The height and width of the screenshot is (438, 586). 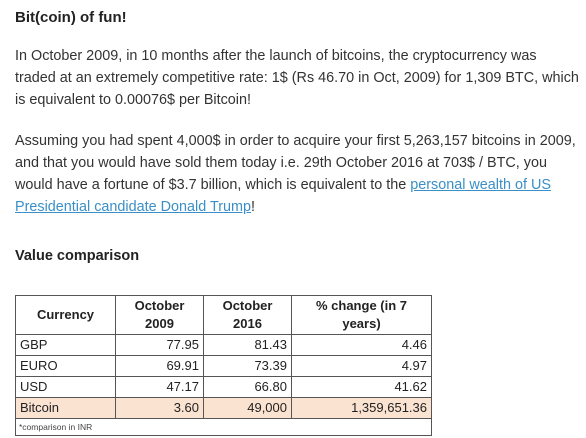 I want to click on cell-2016: 73.39, so click(x=247, y=366).